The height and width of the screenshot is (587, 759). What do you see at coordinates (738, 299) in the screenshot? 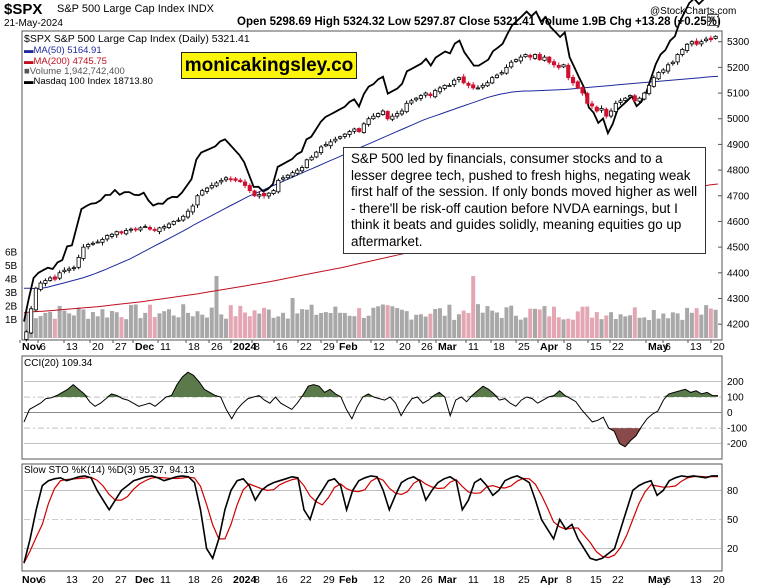
I see `price-tick-label: 4300` at bounding box center [738, 299].